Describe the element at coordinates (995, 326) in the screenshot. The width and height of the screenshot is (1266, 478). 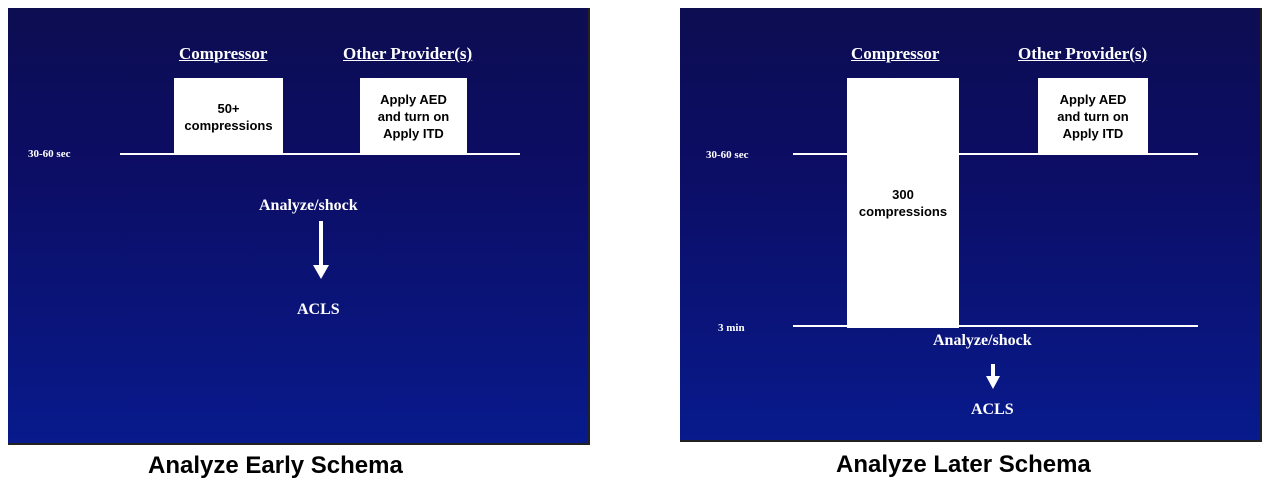
I see `timeline-3-min` at that location.